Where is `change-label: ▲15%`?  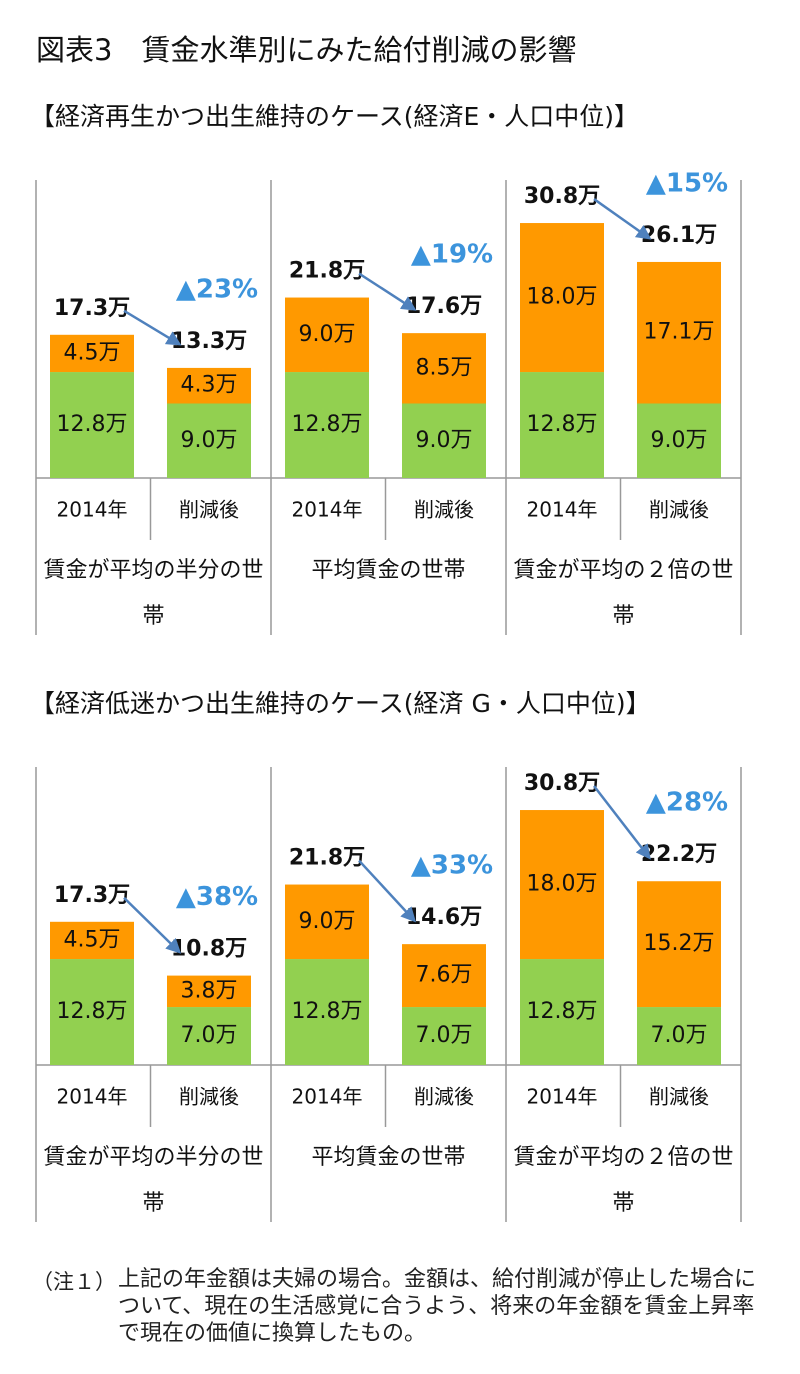
change-label: ▲15% is located at coordinates (687, 183).